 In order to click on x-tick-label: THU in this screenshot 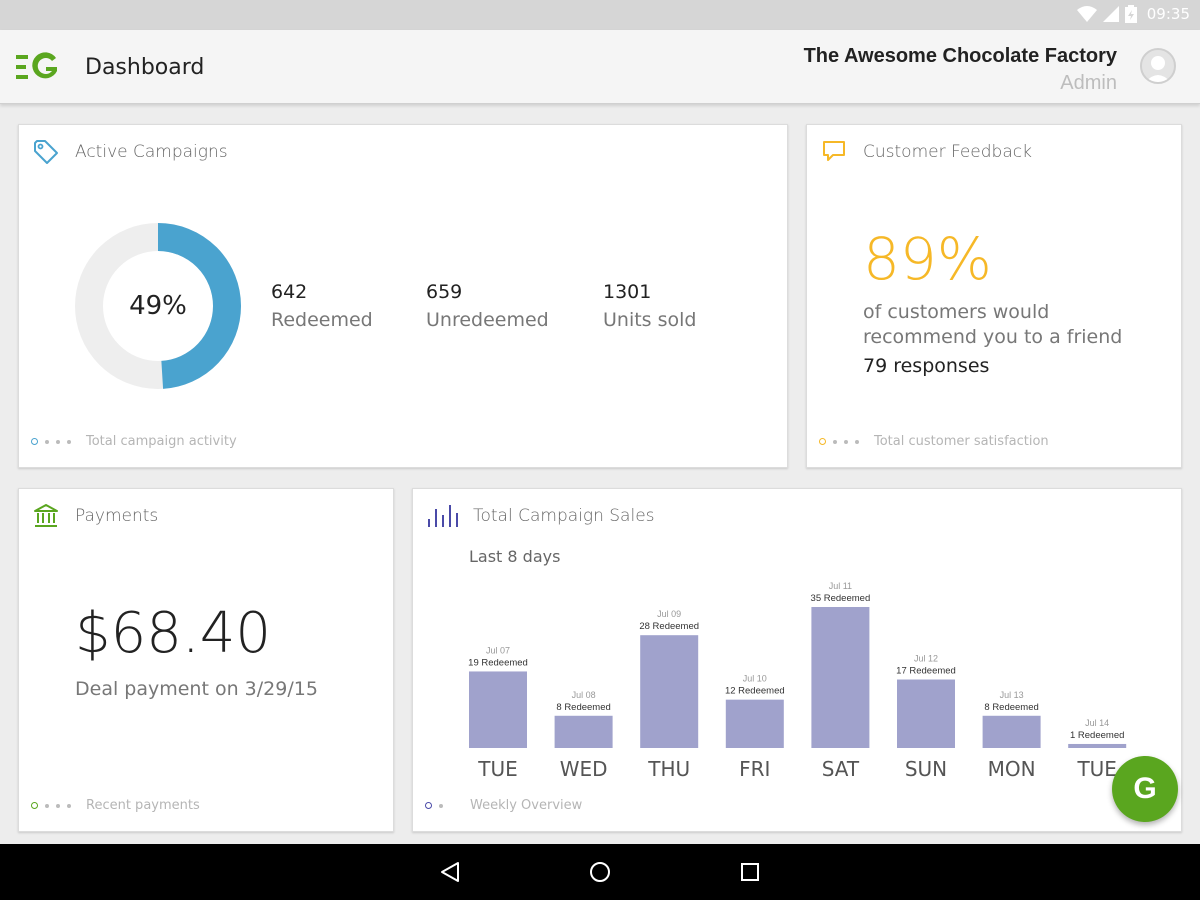, I will do `click(668, 769)`.